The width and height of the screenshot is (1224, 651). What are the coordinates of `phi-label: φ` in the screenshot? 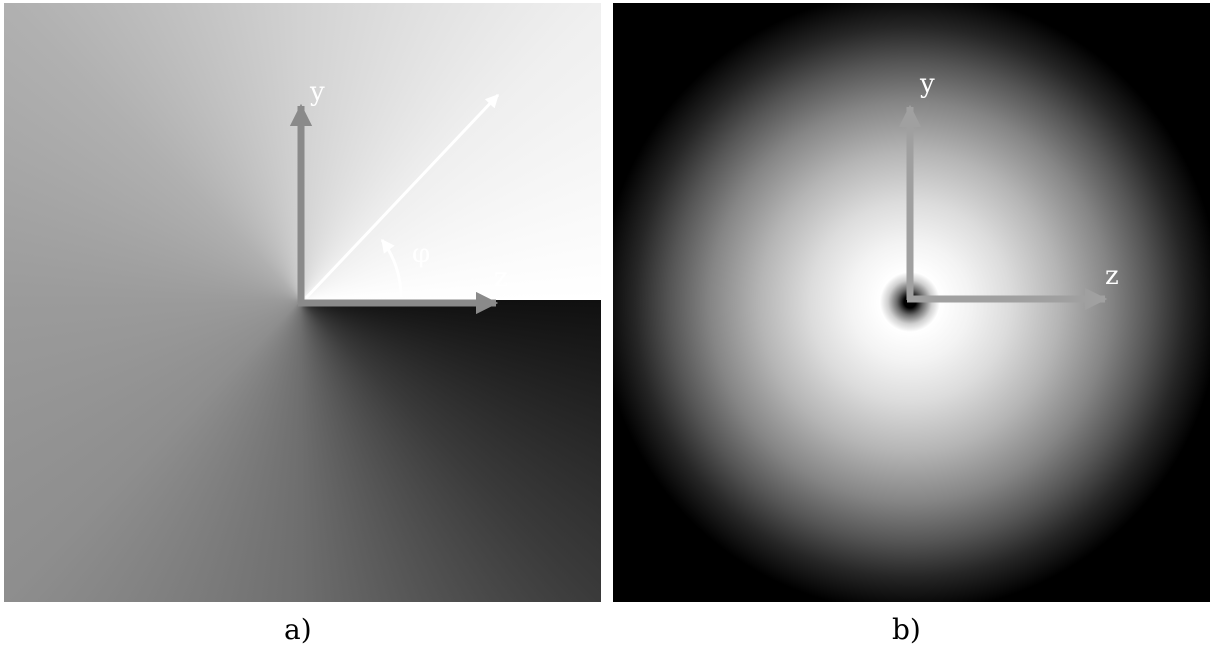 It's located at (421, 254).